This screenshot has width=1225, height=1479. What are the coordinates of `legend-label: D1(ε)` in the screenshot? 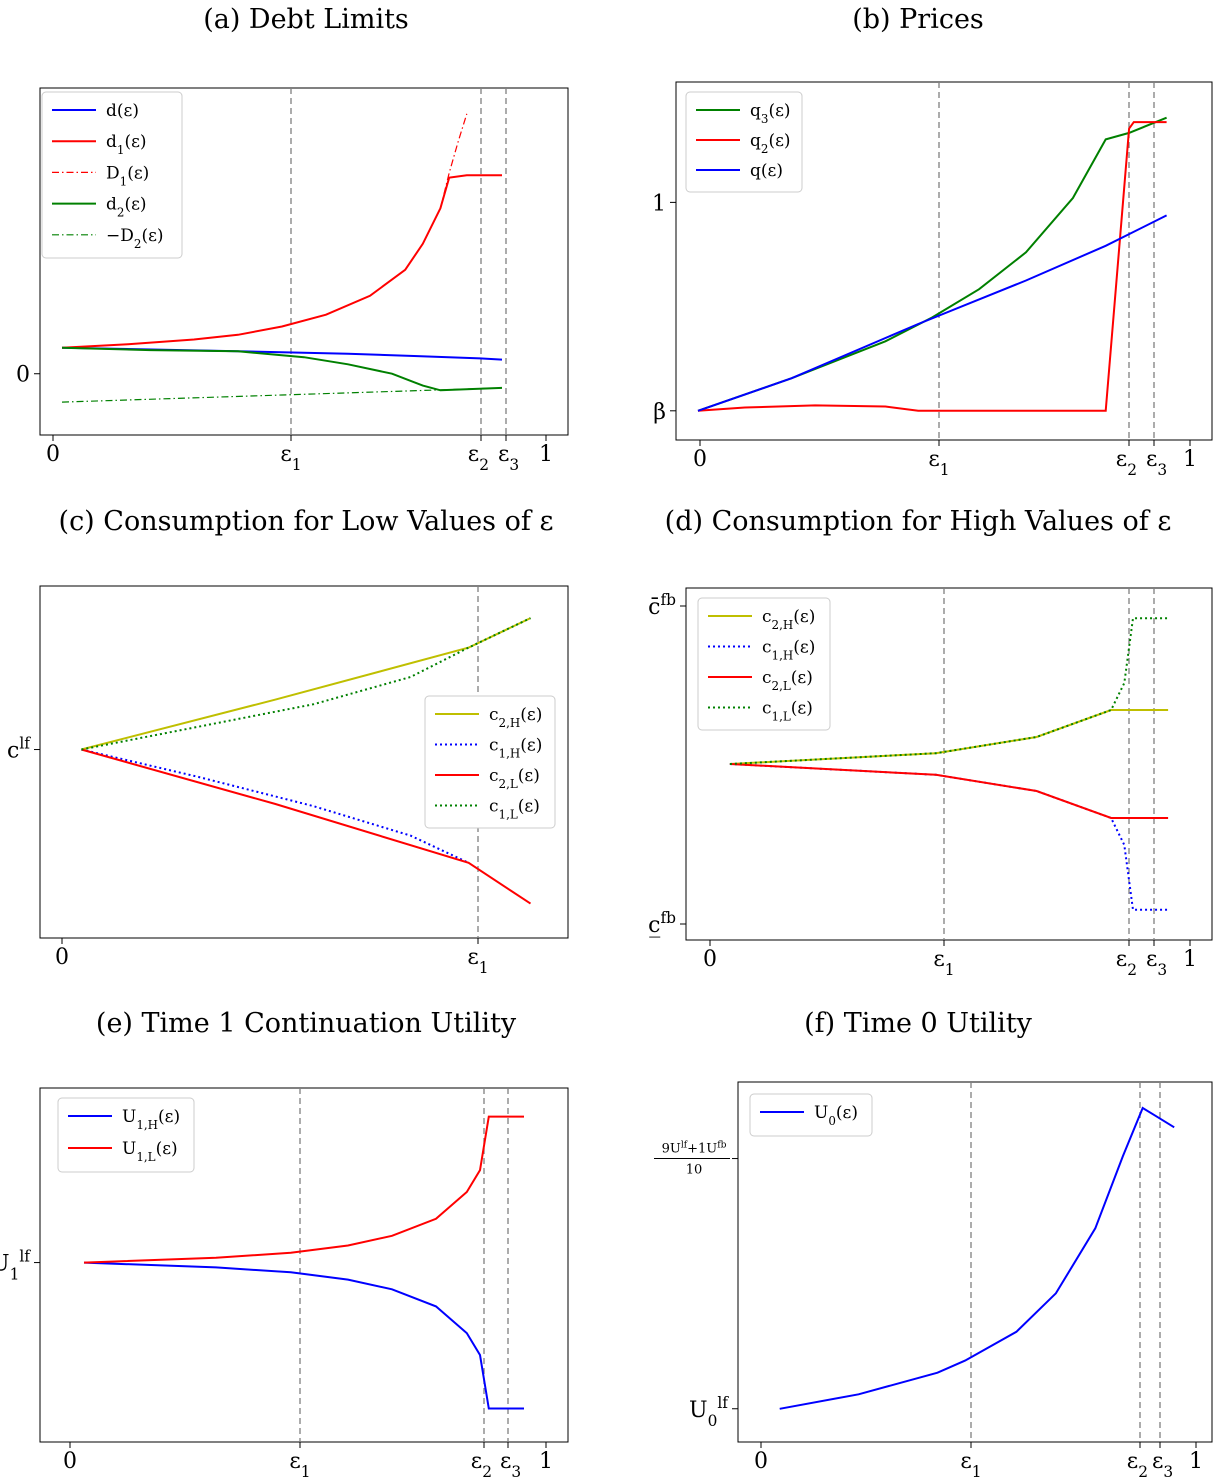 It's located at (127, 175).